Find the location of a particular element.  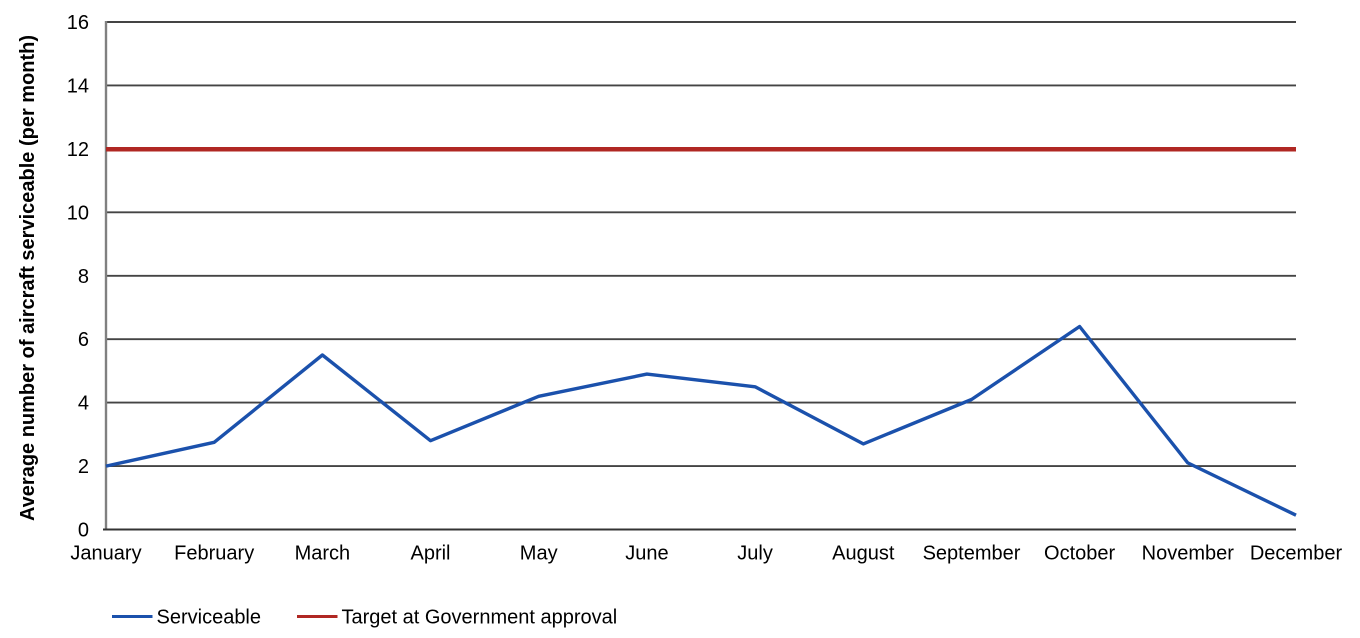

svg-text: October is located at coordinates (1079, 554).